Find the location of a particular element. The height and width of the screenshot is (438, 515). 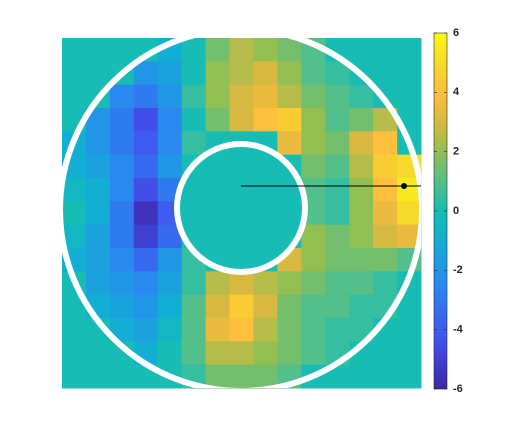

probe-dot is located at coordinates (404, 186).